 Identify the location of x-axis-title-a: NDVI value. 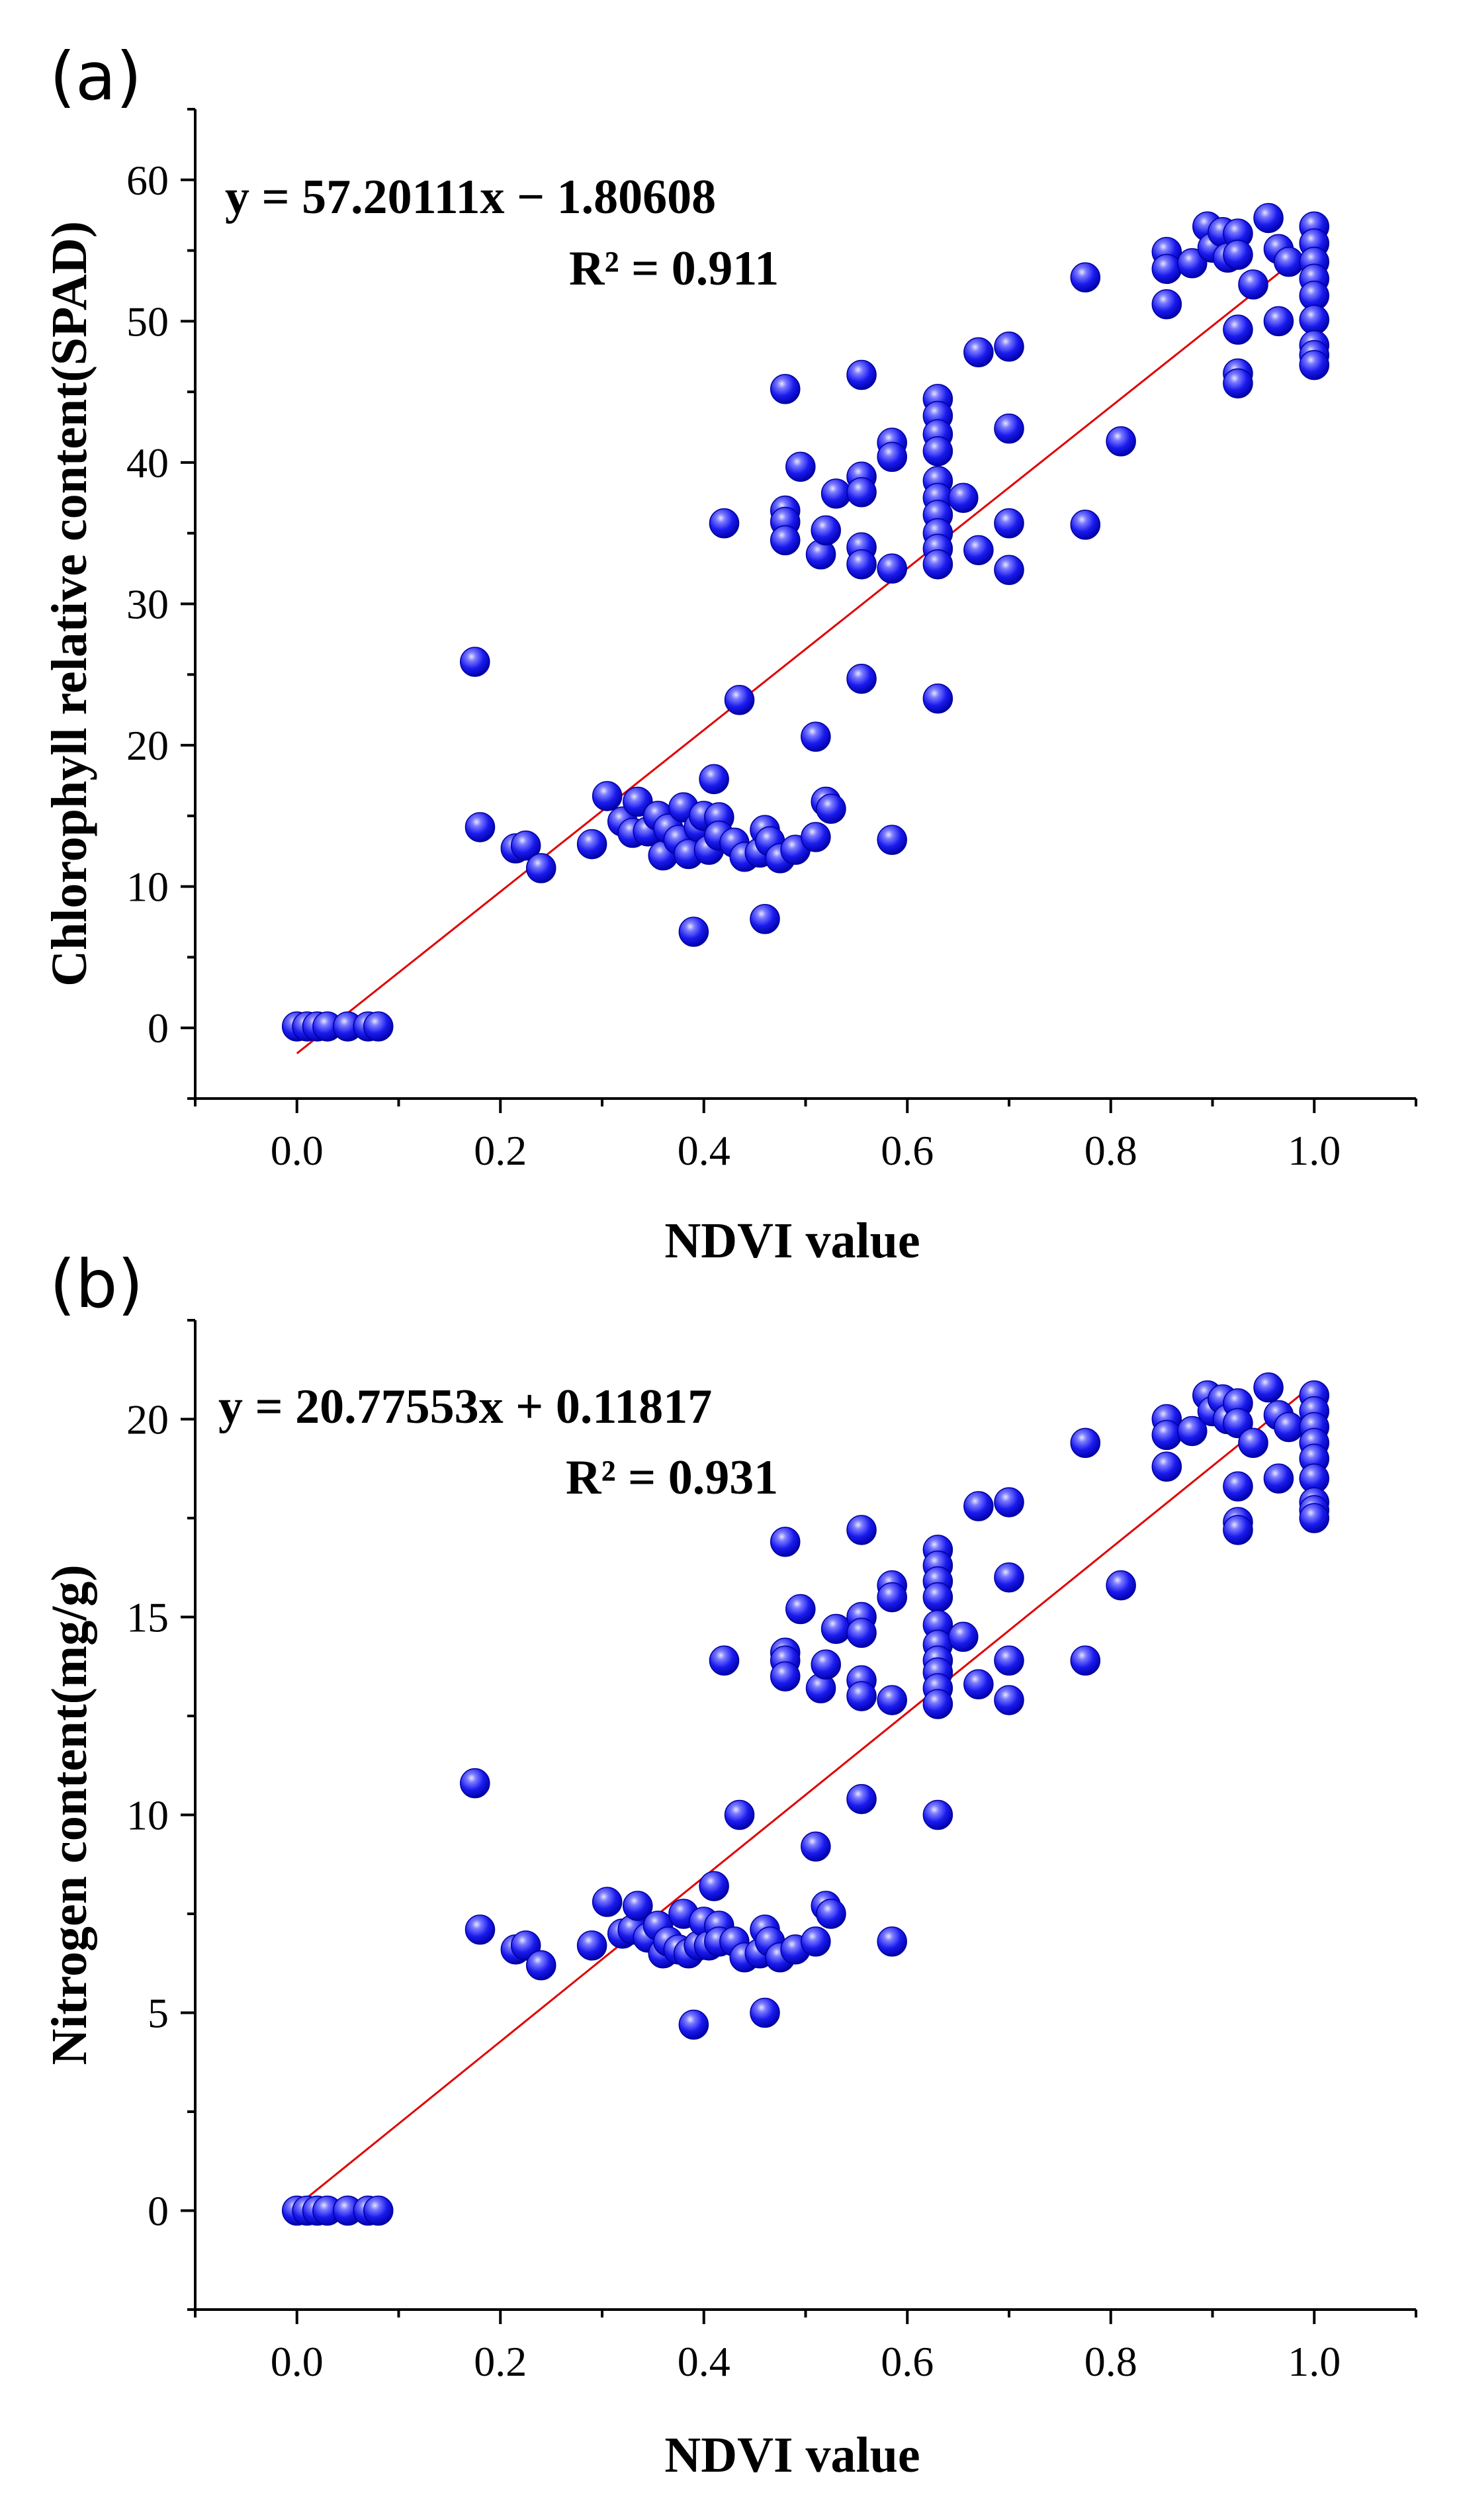
(792, 1241).